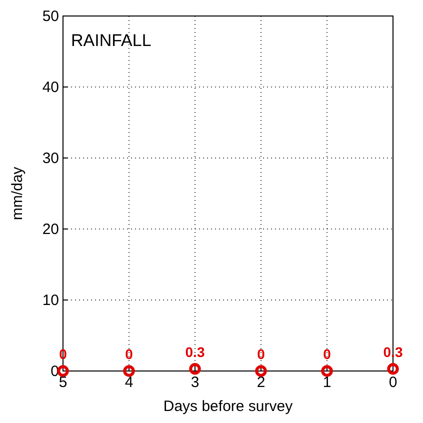 This screenshot has width=423, height=423. Describe the element at coordinates (17, 193) in the screenshot. I see `y-axis-title: mm/day` at that location.